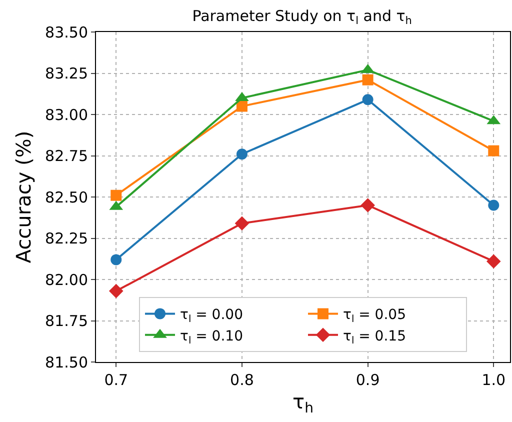 The height and width of the screenshot is (422, 512). Describe the element at coordinates (303, 403) in the screenshot. I see `x-axis-title: τ$_{h}$` at that location.